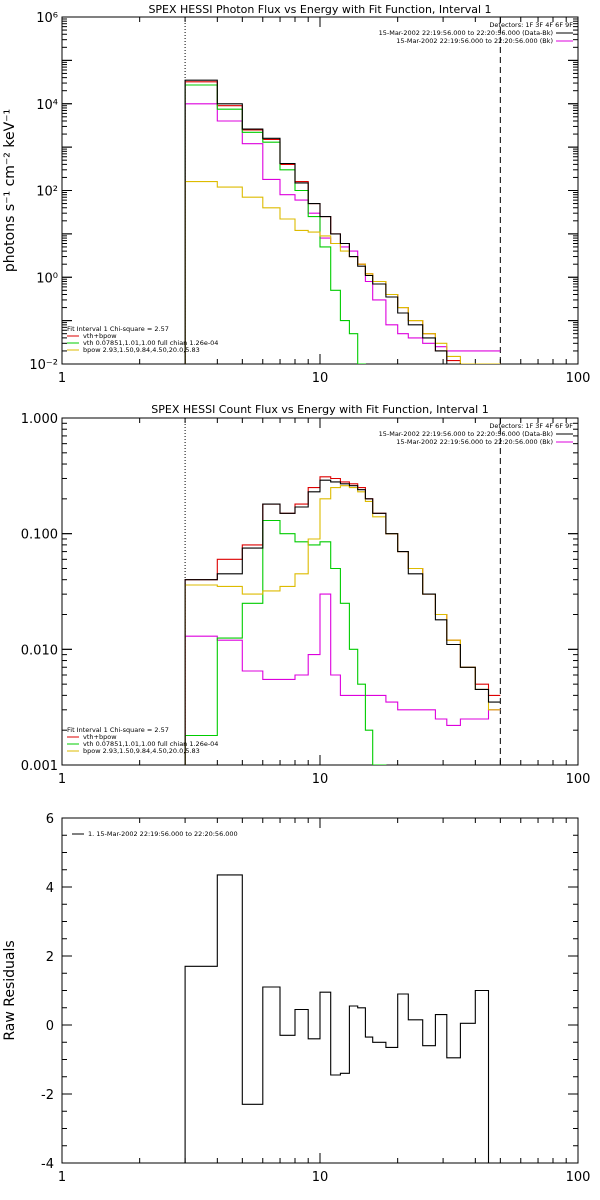 The height and width of the screenshot is (1200, 600). Describe the element at coordinates (50, 888) in the screenshot. I see `y-tick-label: 4` at that location.